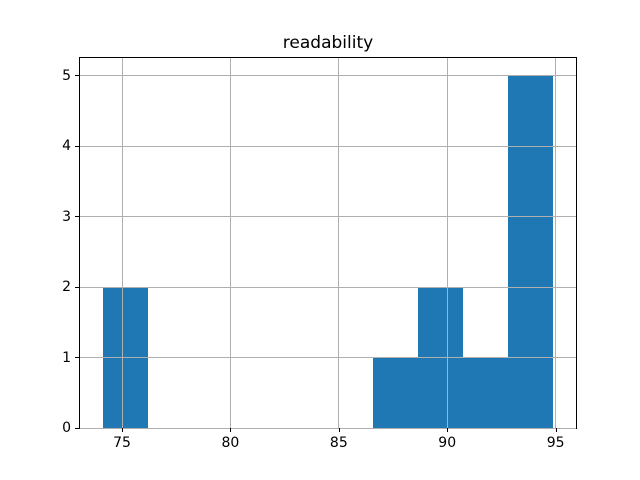  Describe the element at coordinates (66, 75) in the screenshot. I see `y-tick-label: 5` at that location.